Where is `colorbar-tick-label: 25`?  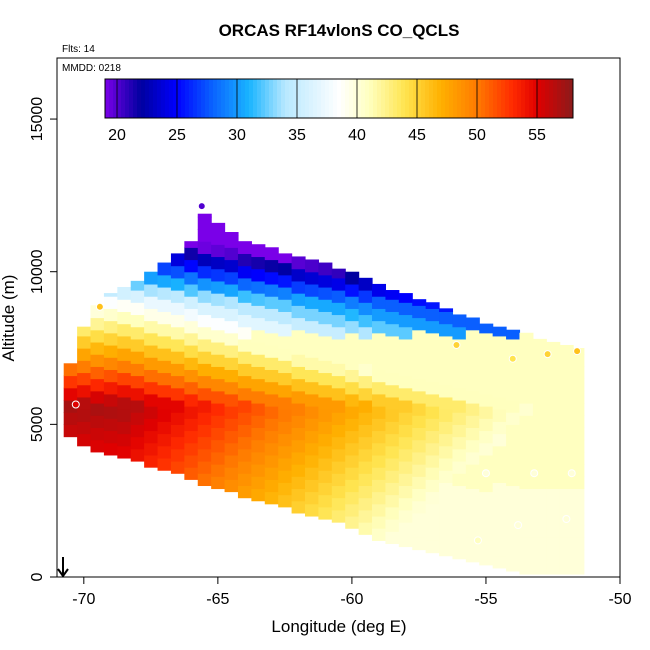 colorbar-tick-label: 25 is located at coordinates (177, 135).